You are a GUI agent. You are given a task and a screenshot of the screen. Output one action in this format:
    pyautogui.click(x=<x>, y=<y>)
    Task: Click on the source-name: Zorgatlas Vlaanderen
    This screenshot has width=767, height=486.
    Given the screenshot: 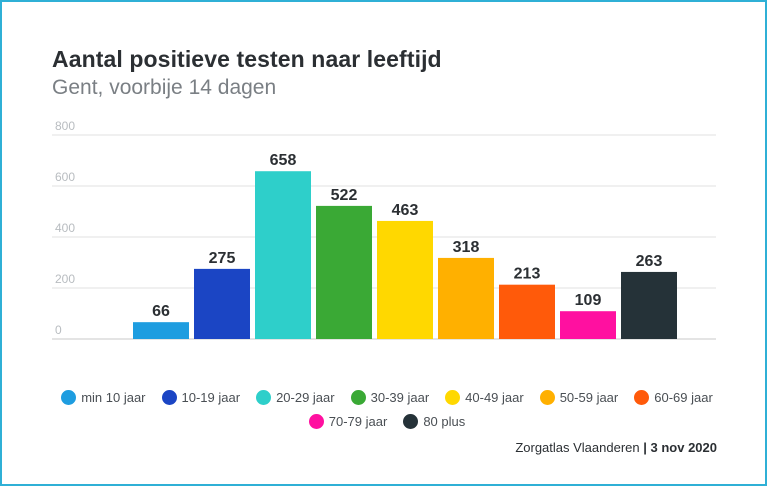 What is the action you would take?
    pyautogui.click(x=577, y=447)
    